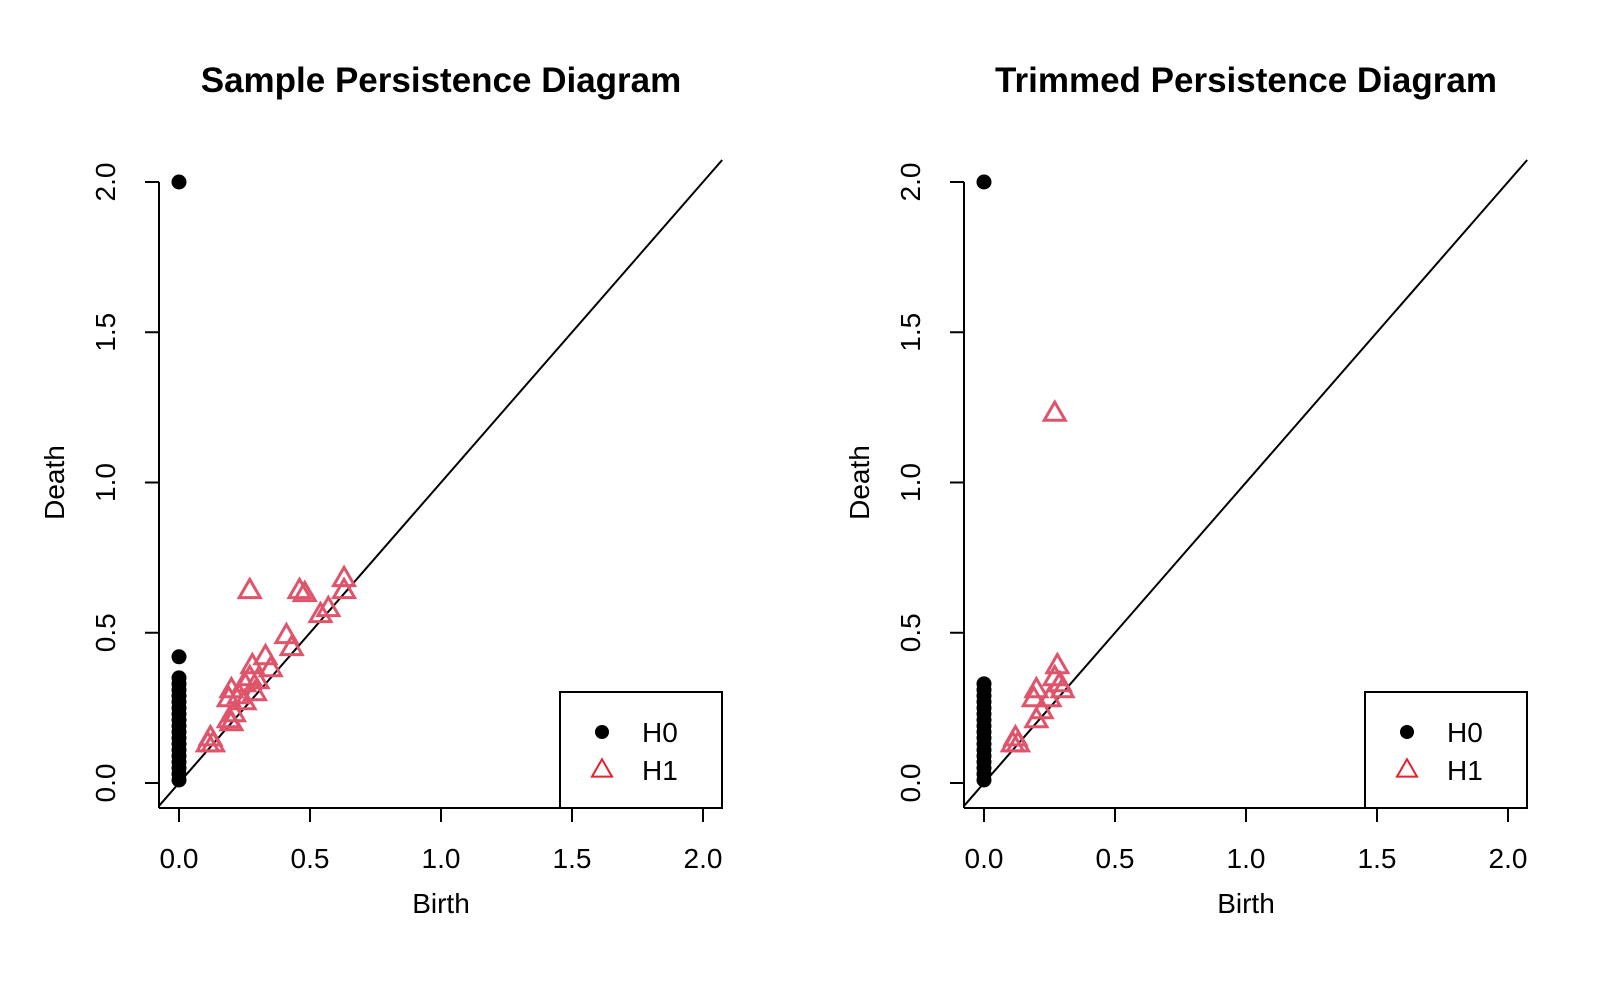 The image size is (1600, 1000). Describe the element at coordinates (1246, 80) in the screenshot. I see `chart-title: Trimmed Persistence Diagram` at that location.